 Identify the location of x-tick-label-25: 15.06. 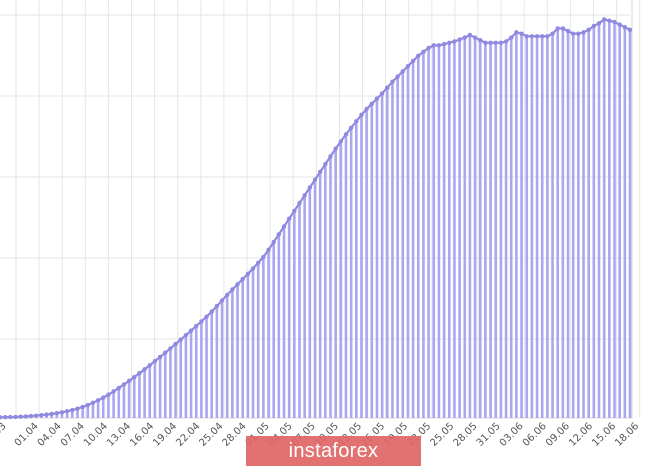
(604, 435).